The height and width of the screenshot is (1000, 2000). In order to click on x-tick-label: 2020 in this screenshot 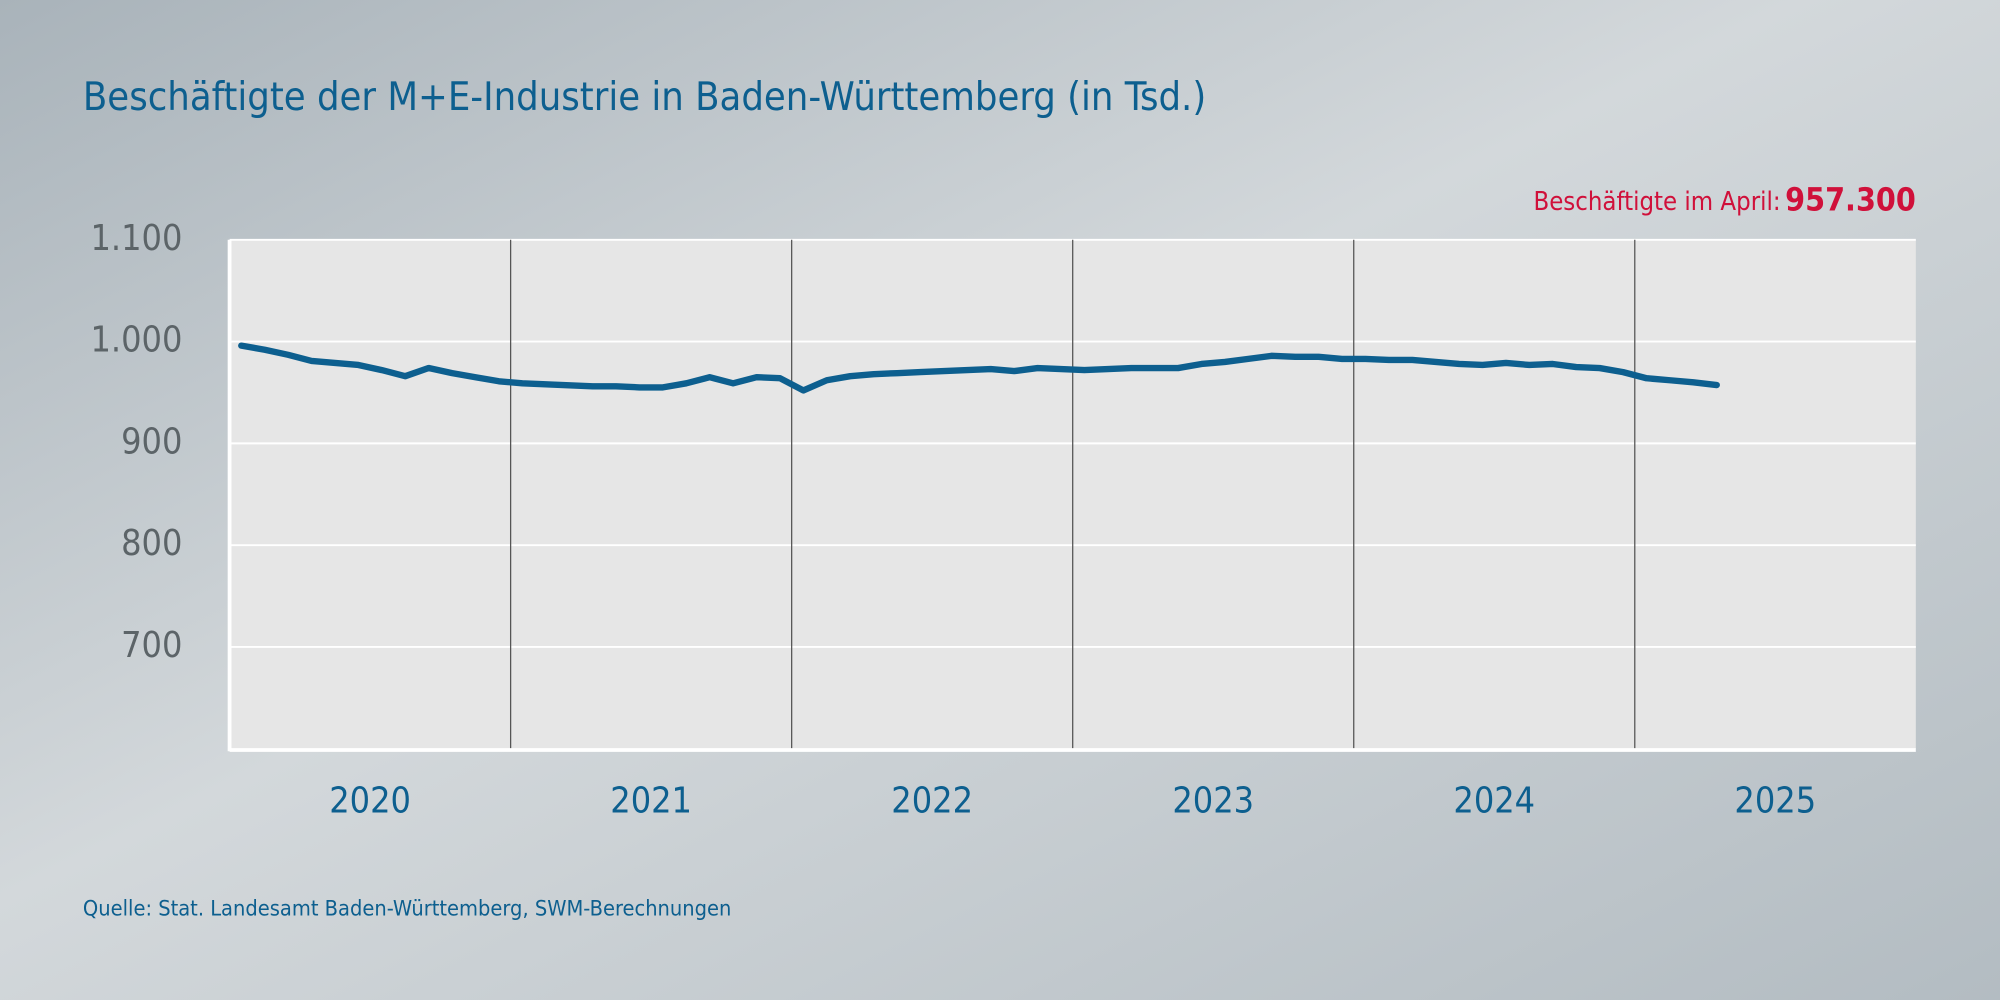, I will do `click(370, 800)`.